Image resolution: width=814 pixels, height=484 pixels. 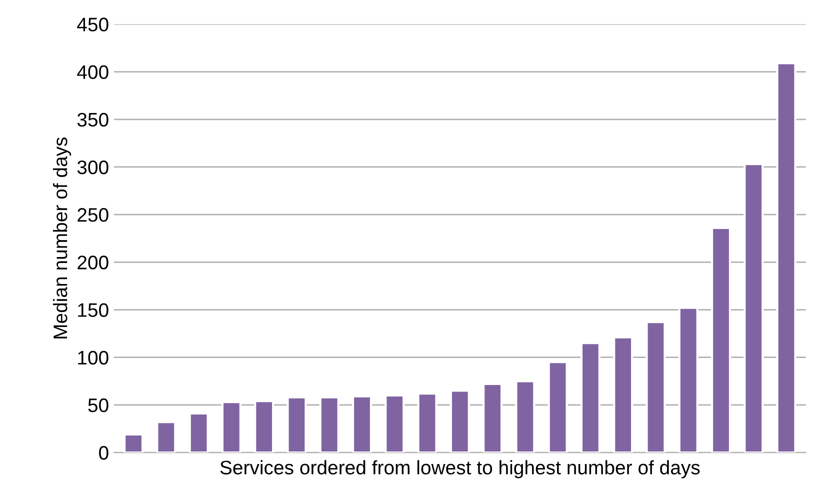 What do you see at coordinates (93, 215) in the screenshot?
I see `y-tick-label: 250` at bounding box center [93, 215].